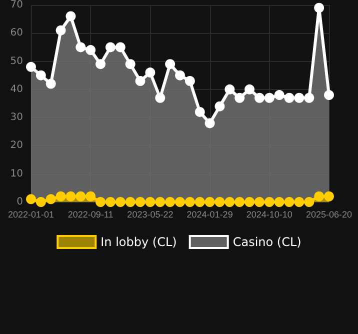 The height and width of the screenshot is (334, 358). I want to click on x-tick-label: 2022-09-11, so click(91, 215).